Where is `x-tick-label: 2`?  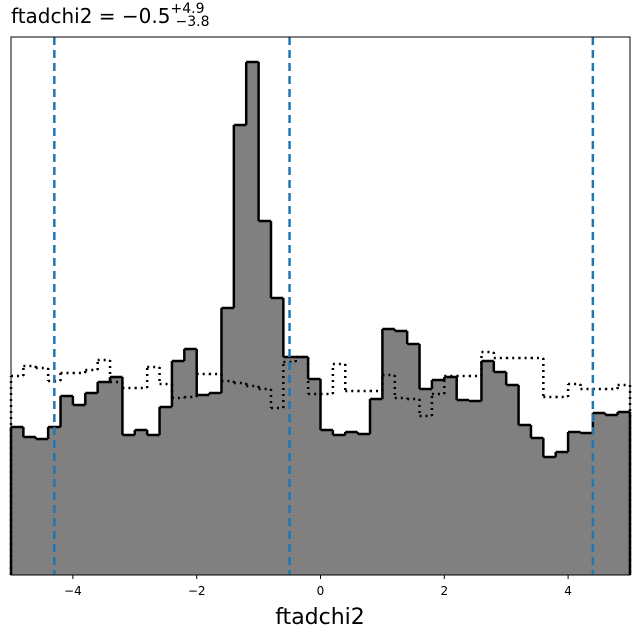 x-tick-label: 2 is located at coordinates (444, 591).